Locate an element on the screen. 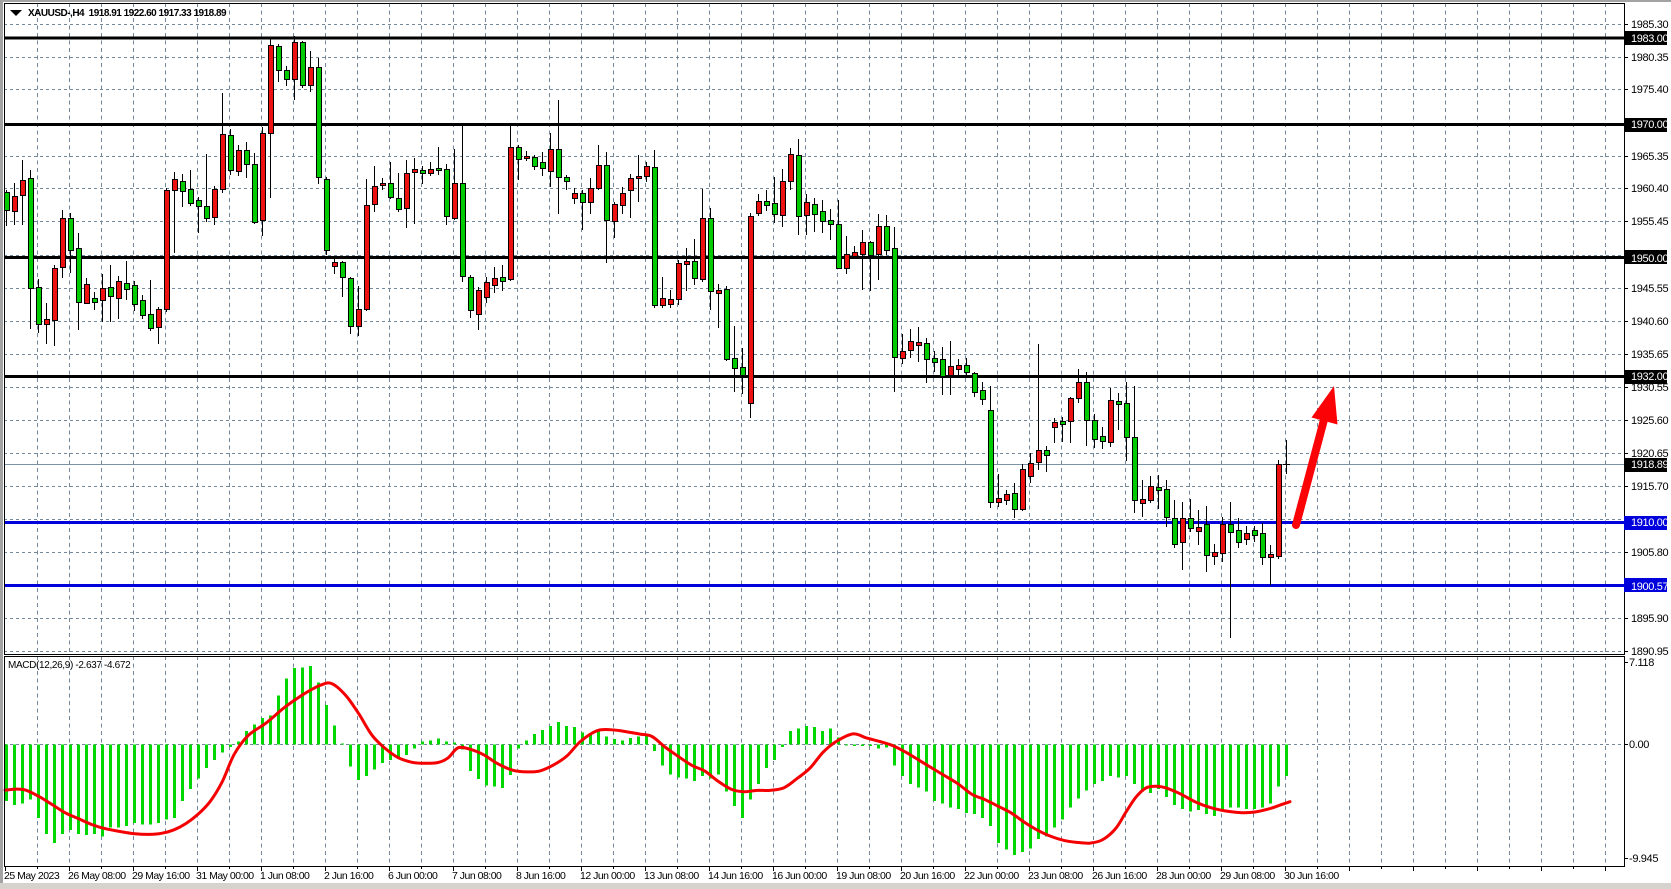  svg-text: 6 Jun 00:00 is located at coordinates (413, 876).